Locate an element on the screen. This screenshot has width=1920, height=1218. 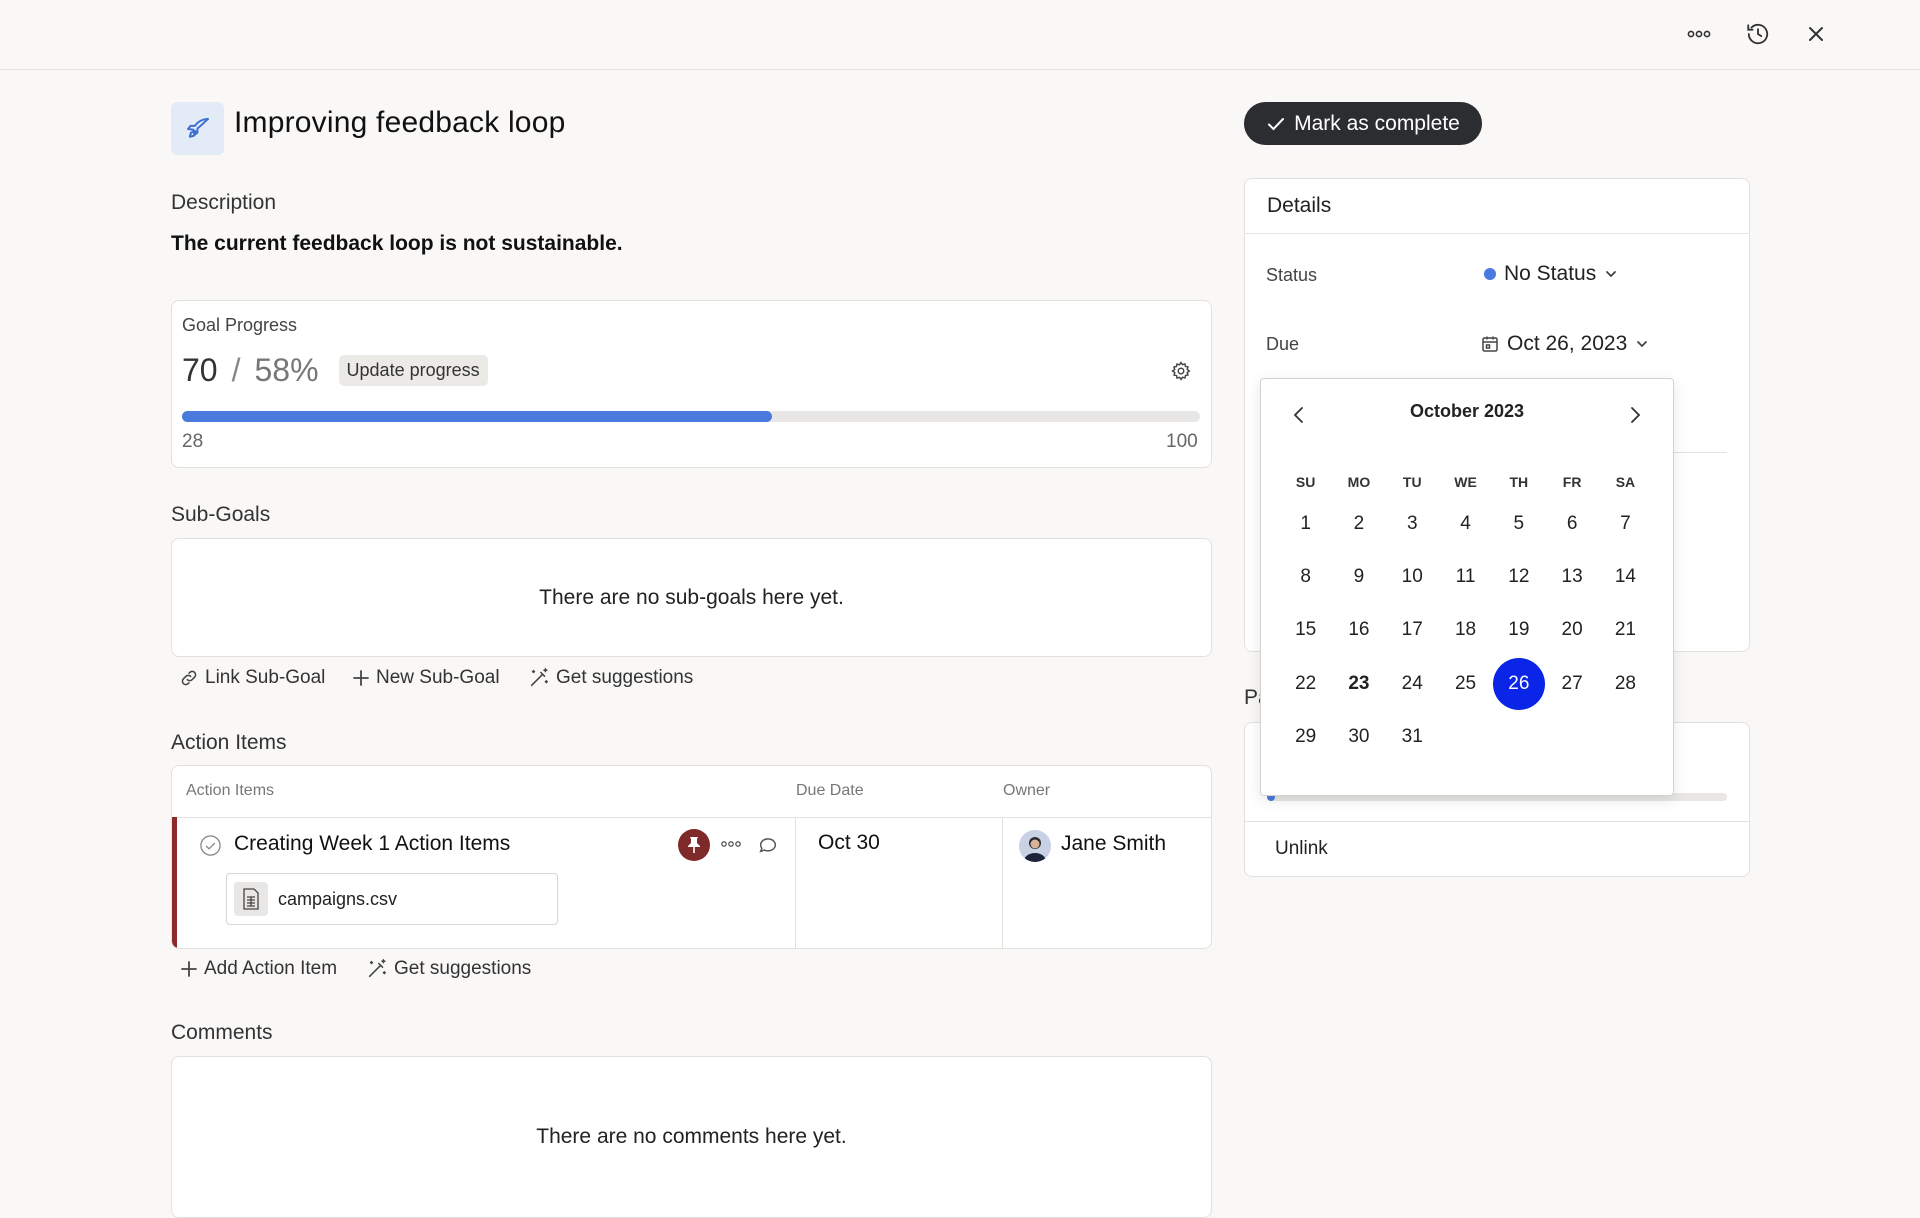
calendar-day: 20 is located at coordinates (1572, 630).